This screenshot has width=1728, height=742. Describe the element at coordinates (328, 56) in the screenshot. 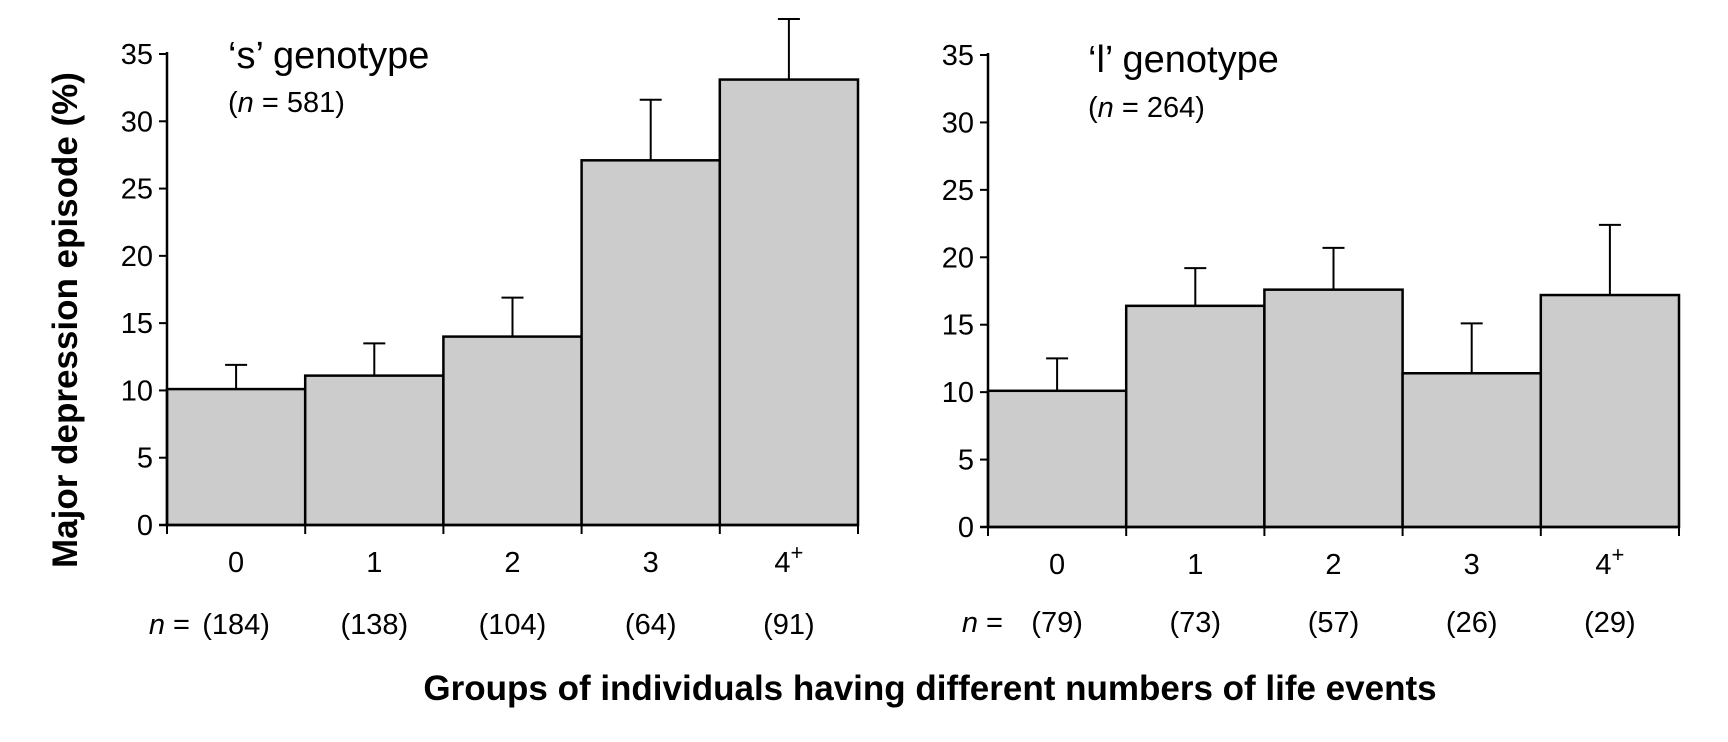

I see `panel-title: ‘s’ genotype` at that location.